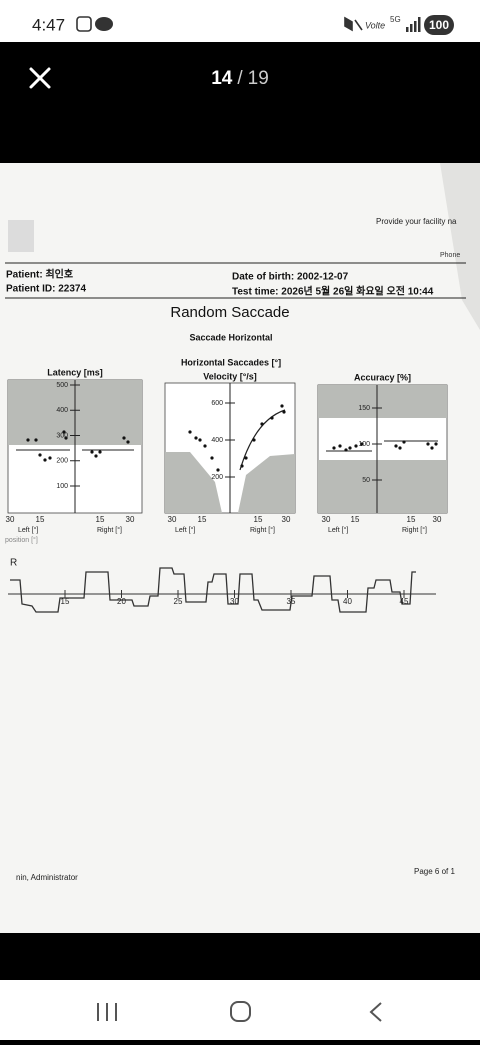 This screenshot has height=1045, width=480. Describe the element at coordinates (291, 601) in the screenshot. I see `trace-tick-label: 35` at that location.